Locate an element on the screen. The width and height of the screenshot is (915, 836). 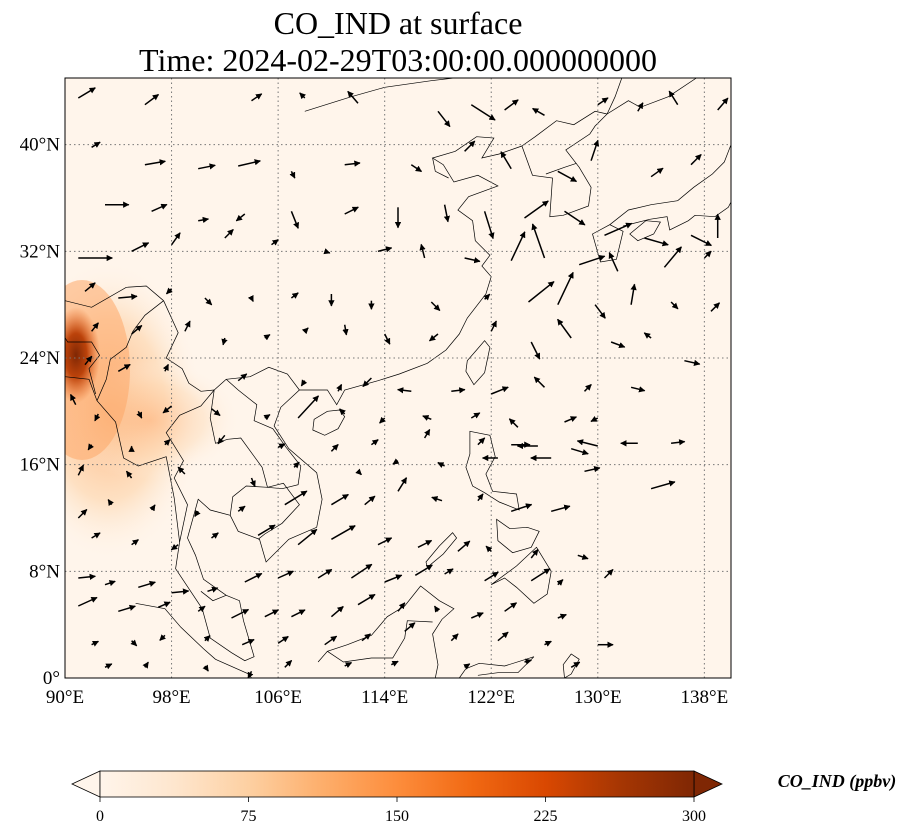
lon-tick-label: 90°E is located at coordinates (65, 697).